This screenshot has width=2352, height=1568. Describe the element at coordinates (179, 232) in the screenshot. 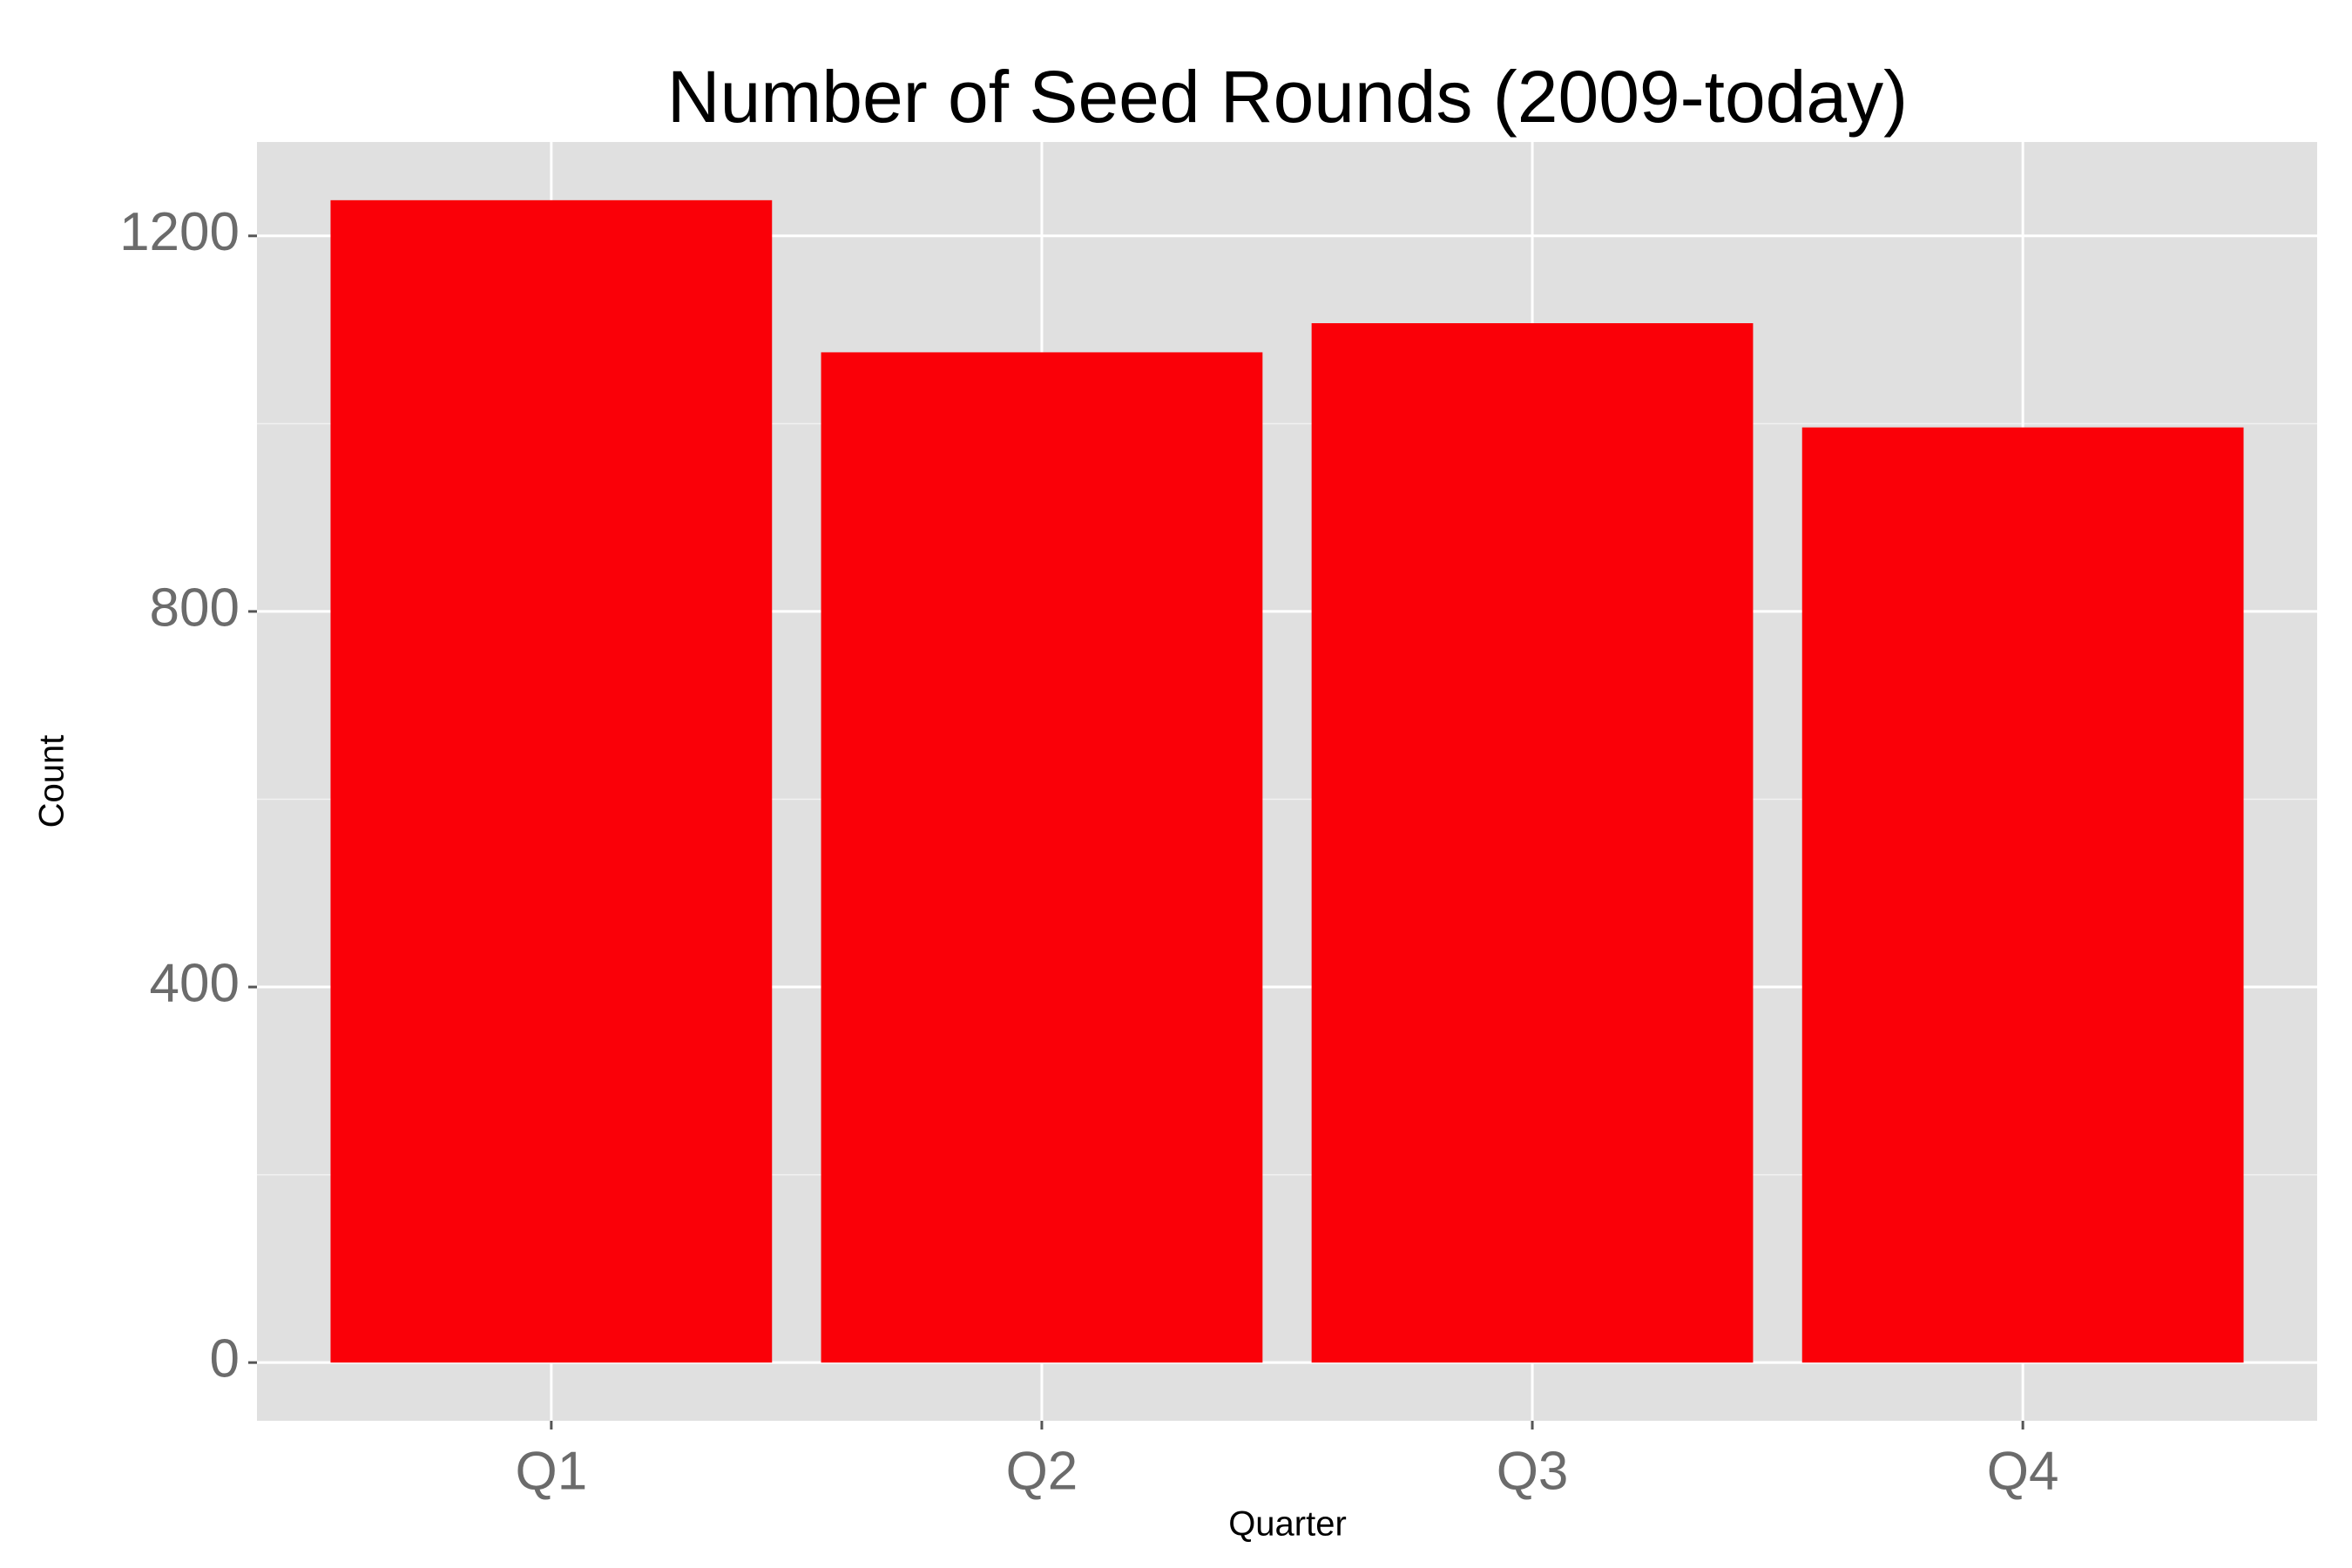

I see `y-tick-label: 1200` at that location.